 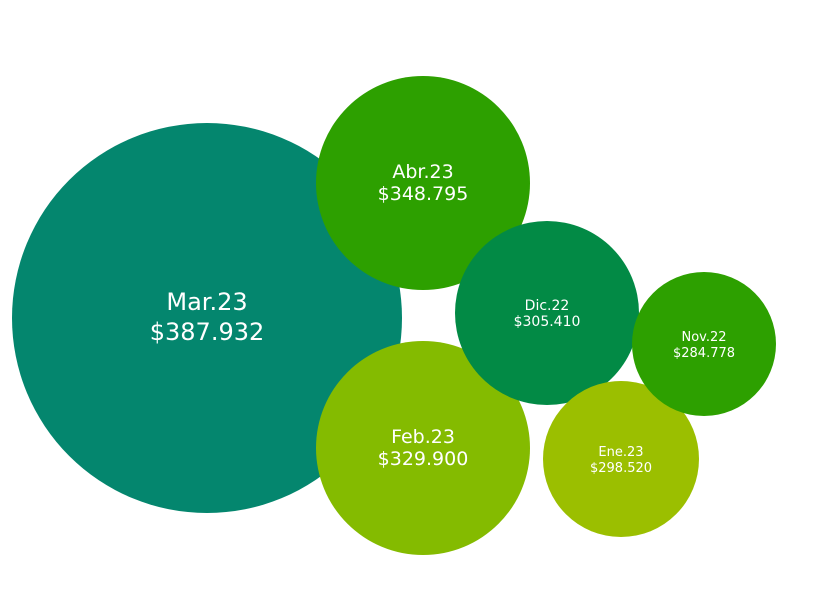 I want to click on bubble-value-label: $348.795, so click(x=423, y=194).